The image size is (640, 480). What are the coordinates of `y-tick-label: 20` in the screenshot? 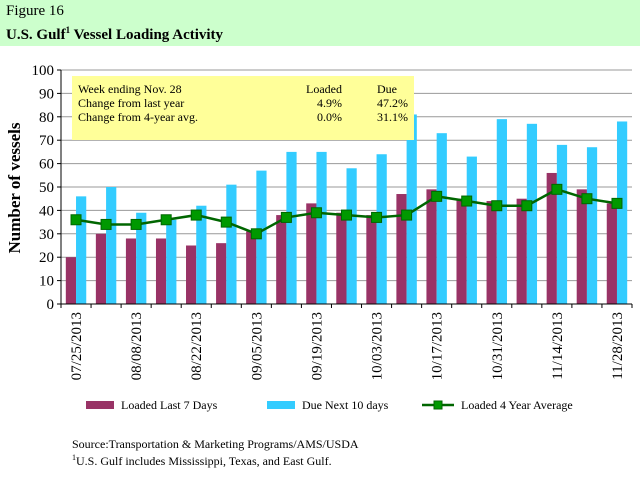 It's located at (46, 258).